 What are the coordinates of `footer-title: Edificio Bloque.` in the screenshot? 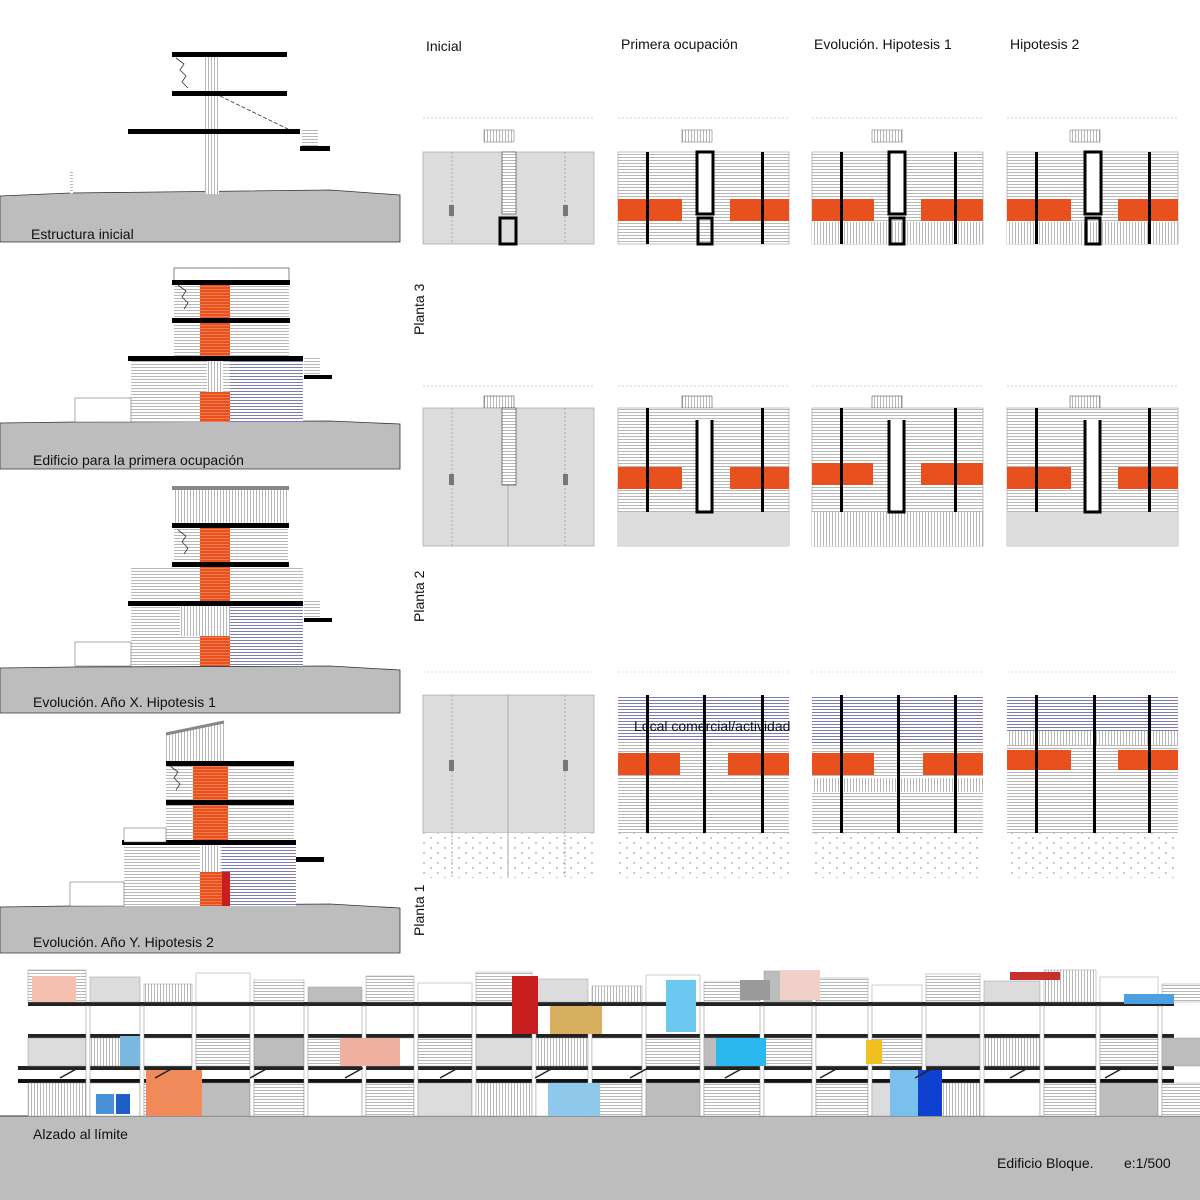 It's located at (1045, 1163).